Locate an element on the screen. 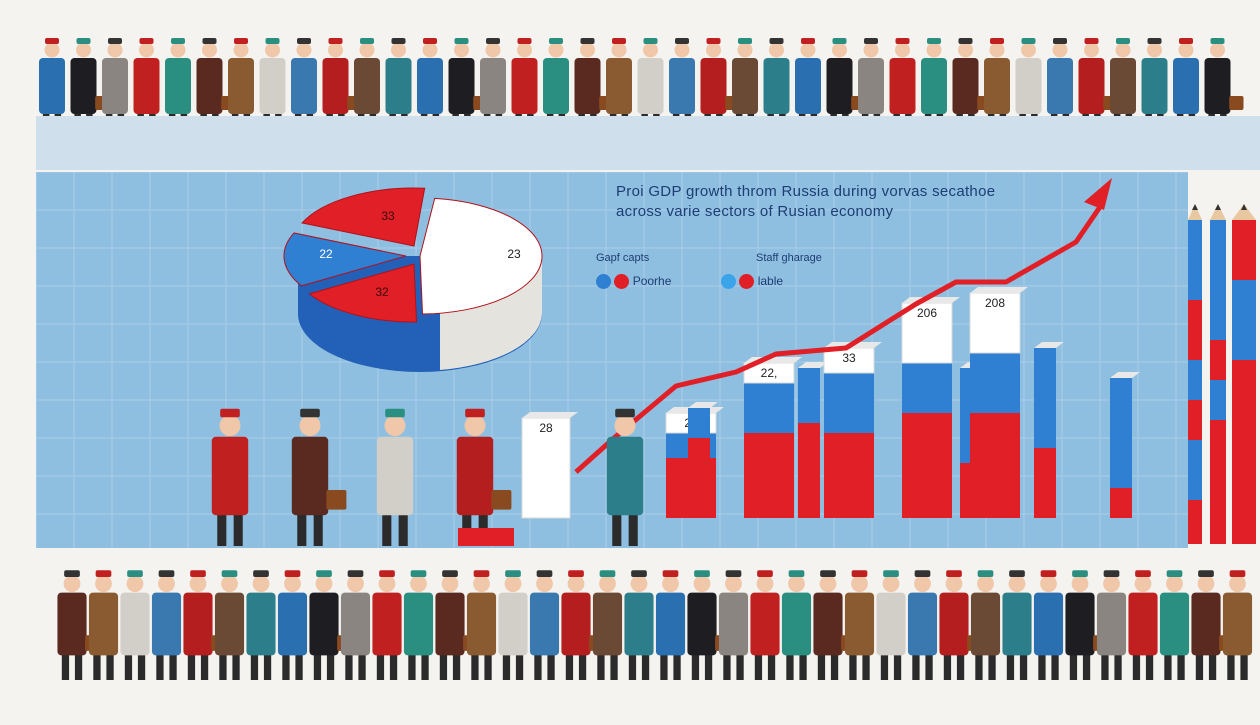  bar: 33 is located at coordinates (852, 430).